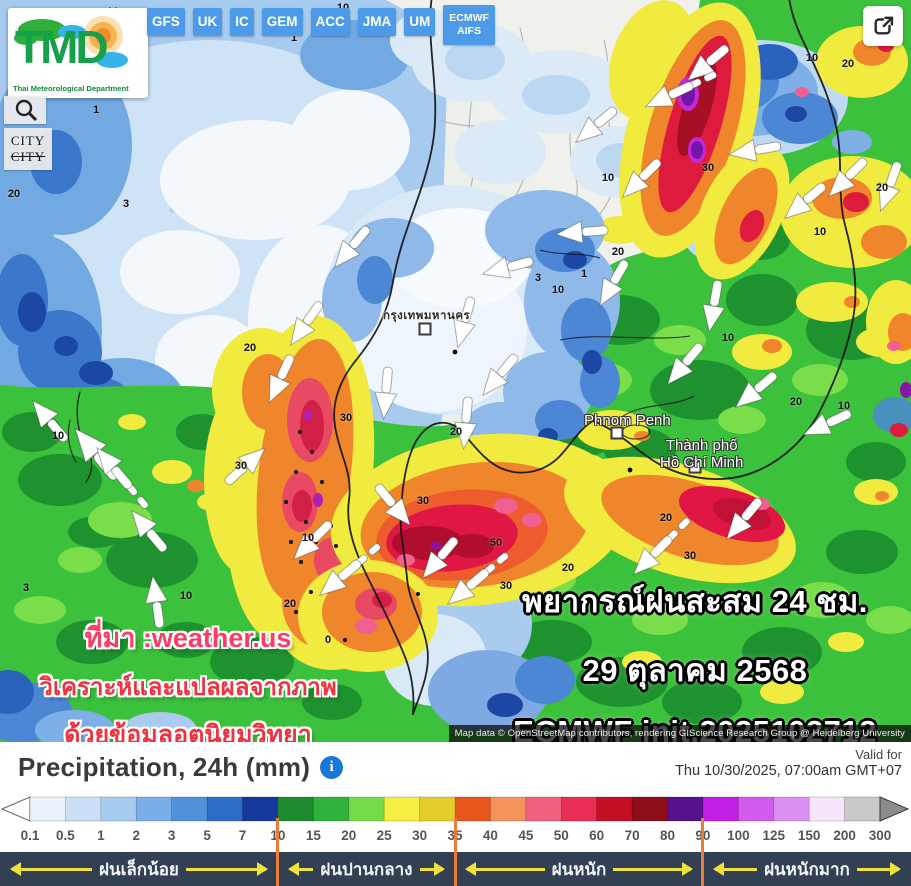  I want to click on category-label: ฝนหนักมาก, so click(807, 869).